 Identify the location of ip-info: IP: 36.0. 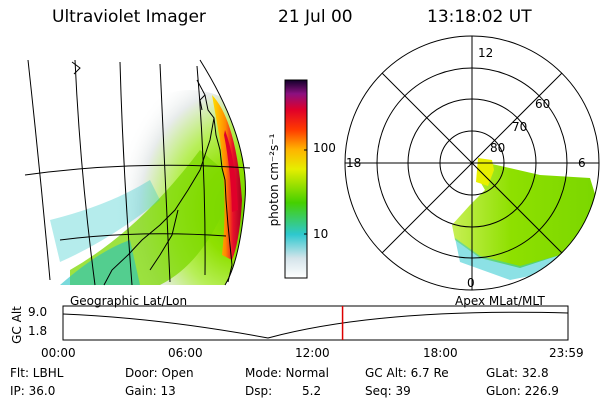
(33, 391).